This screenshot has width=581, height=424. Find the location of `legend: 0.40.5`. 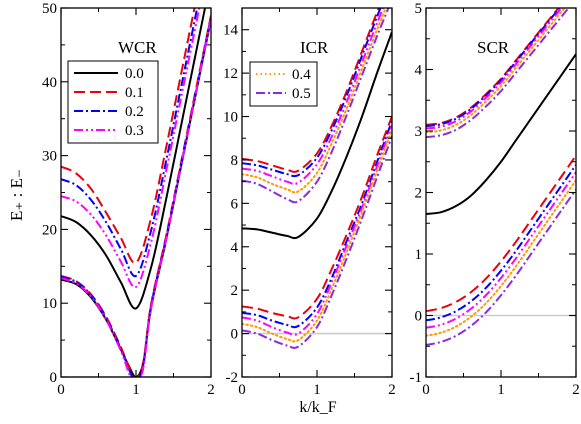

legend: 0.40.5 is located at coordinates (283, 84).